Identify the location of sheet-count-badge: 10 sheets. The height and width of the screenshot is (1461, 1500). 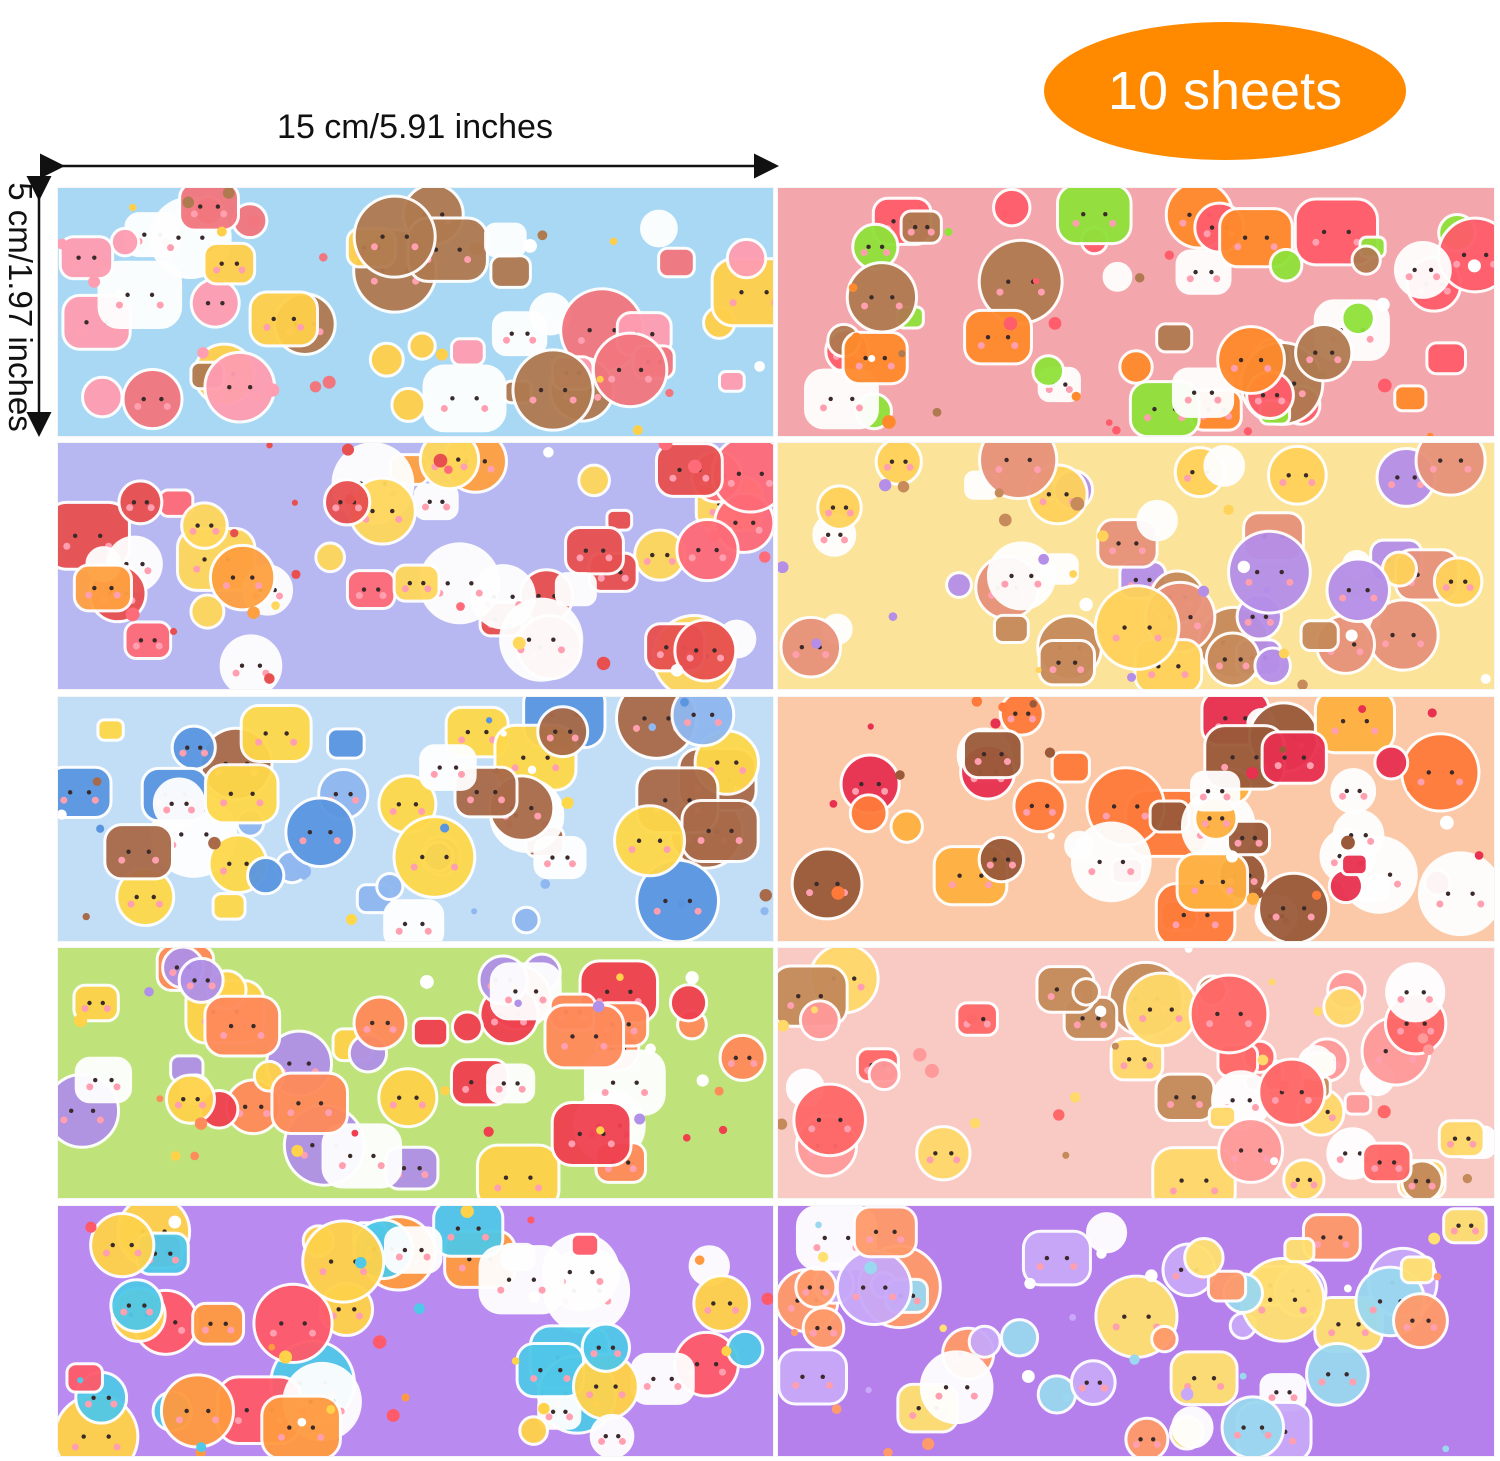
(1225, 91).